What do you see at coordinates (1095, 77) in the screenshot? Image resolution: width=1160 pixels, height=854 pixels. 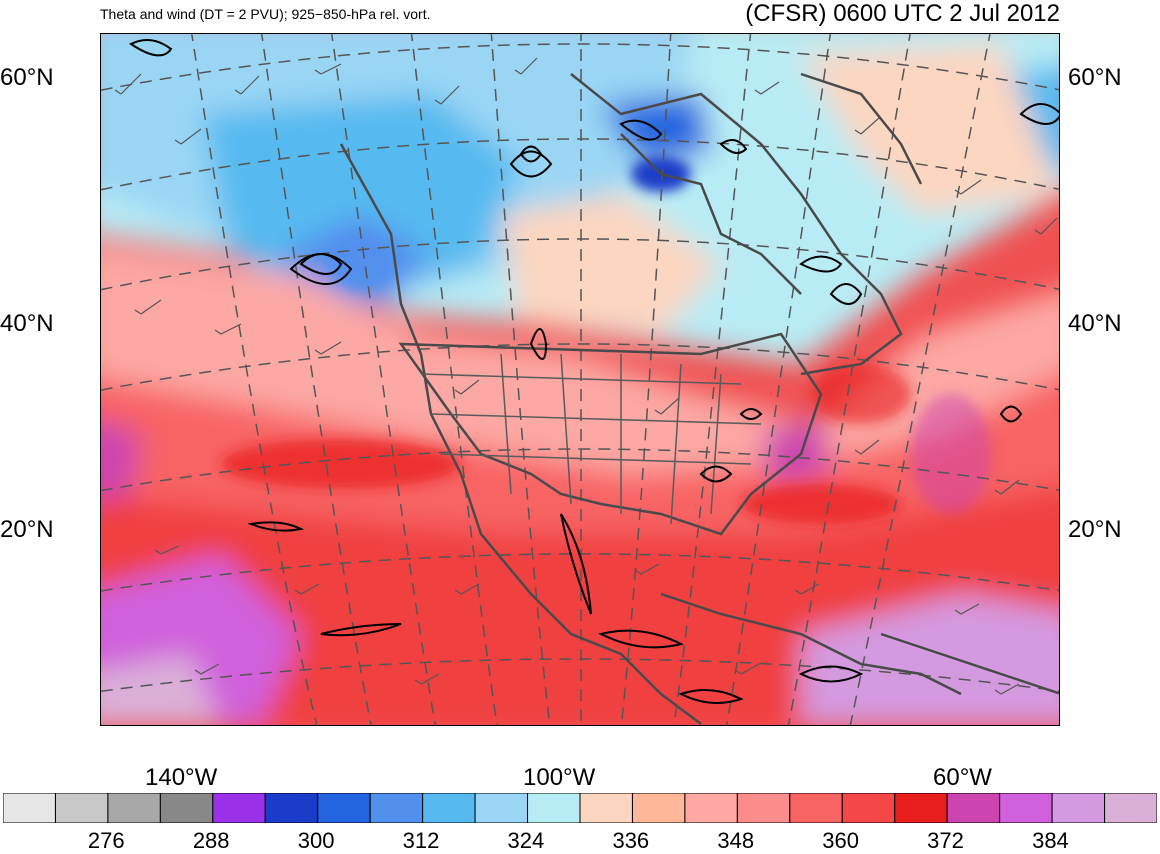 I see `lat-label-60n-right: 60°N` at bounding box center [1095, 77].